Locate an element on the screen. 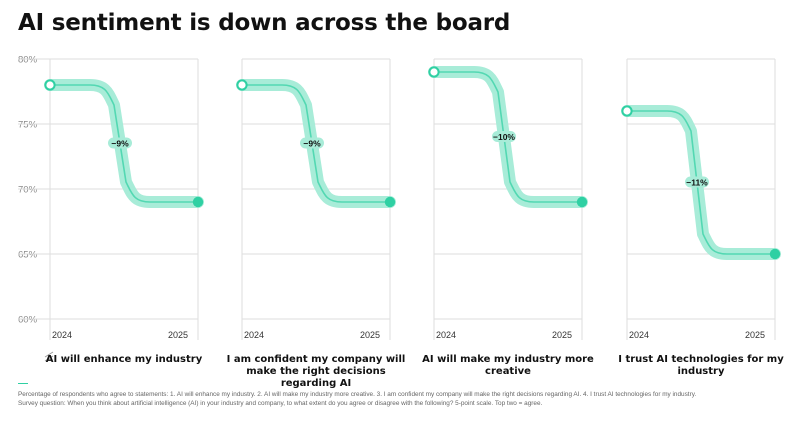  y-tick-label: 70% is located at coordinates (28, 190).